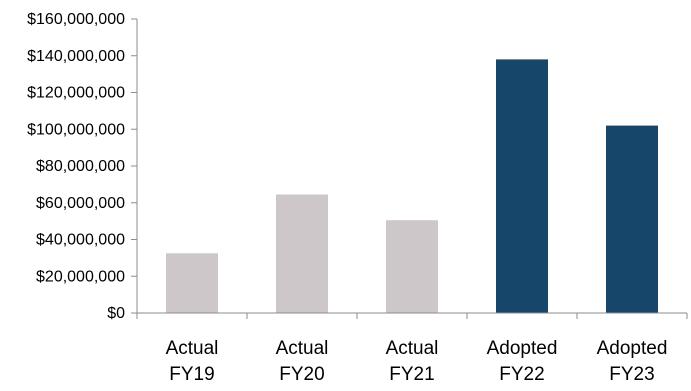  Describe the element at coordinates (76, 56) in the screenshot. I see `y-tick-label: $140,000,000` at that location.